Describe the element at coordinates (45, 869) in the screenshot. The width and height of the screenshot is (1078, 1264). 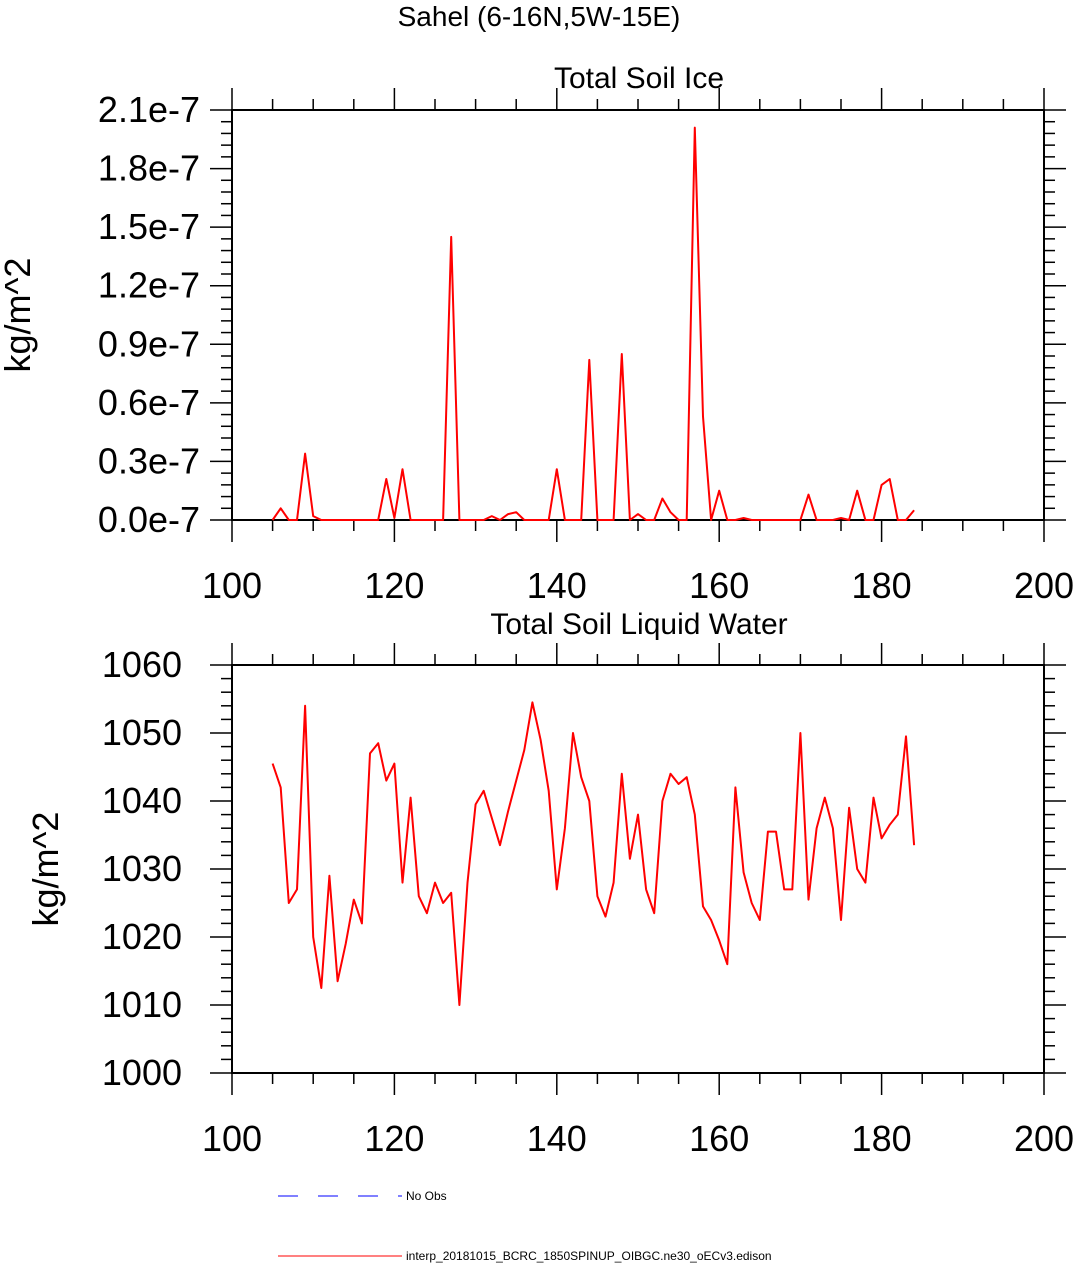
I see `y-axis-label-liquid: kg/m^2` at that location.